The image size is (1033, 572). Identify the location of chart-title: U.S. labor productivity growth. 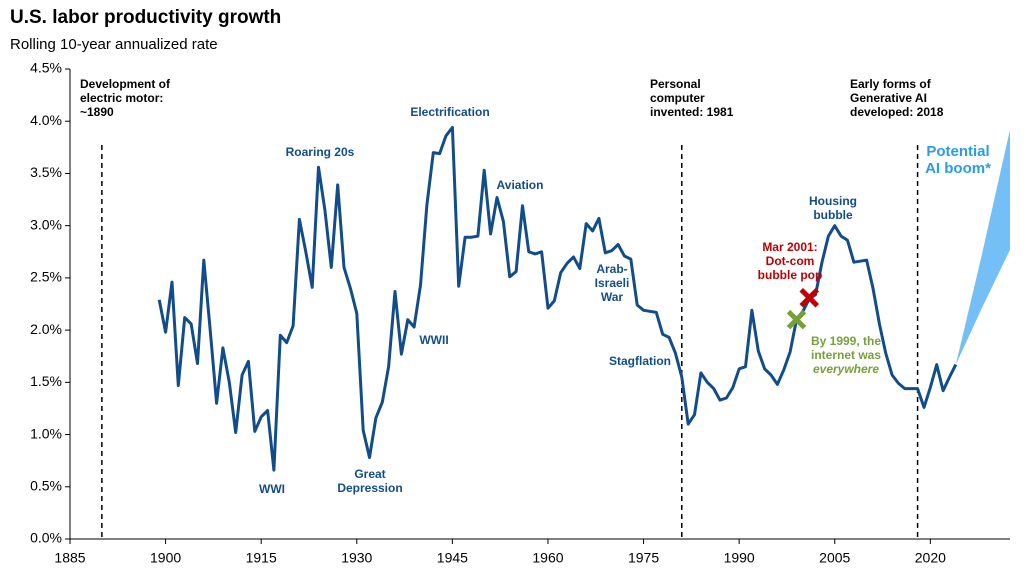
(145, 17).